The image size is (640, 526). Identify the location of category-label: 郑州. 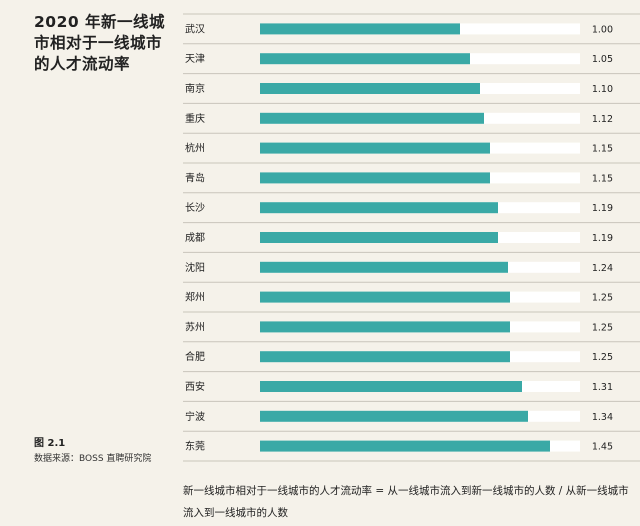
(195, 297).